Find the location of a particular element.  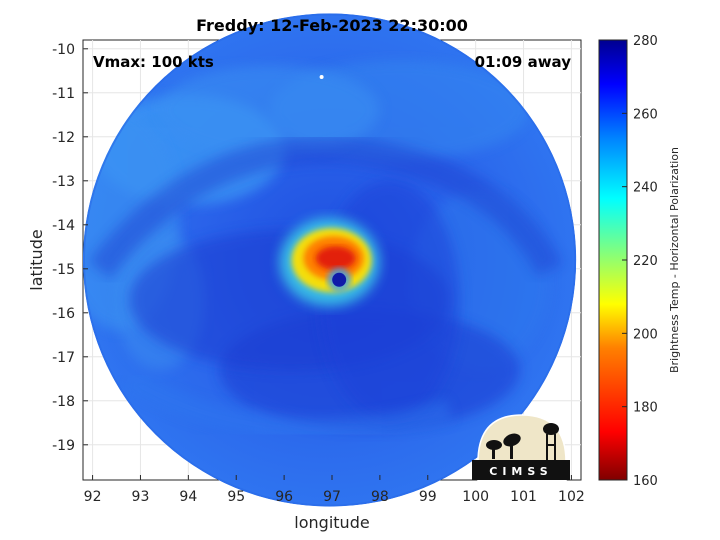

colorbar-ticks: 160 180 200 220 240 260 280 is located at coordinates (640, 261).